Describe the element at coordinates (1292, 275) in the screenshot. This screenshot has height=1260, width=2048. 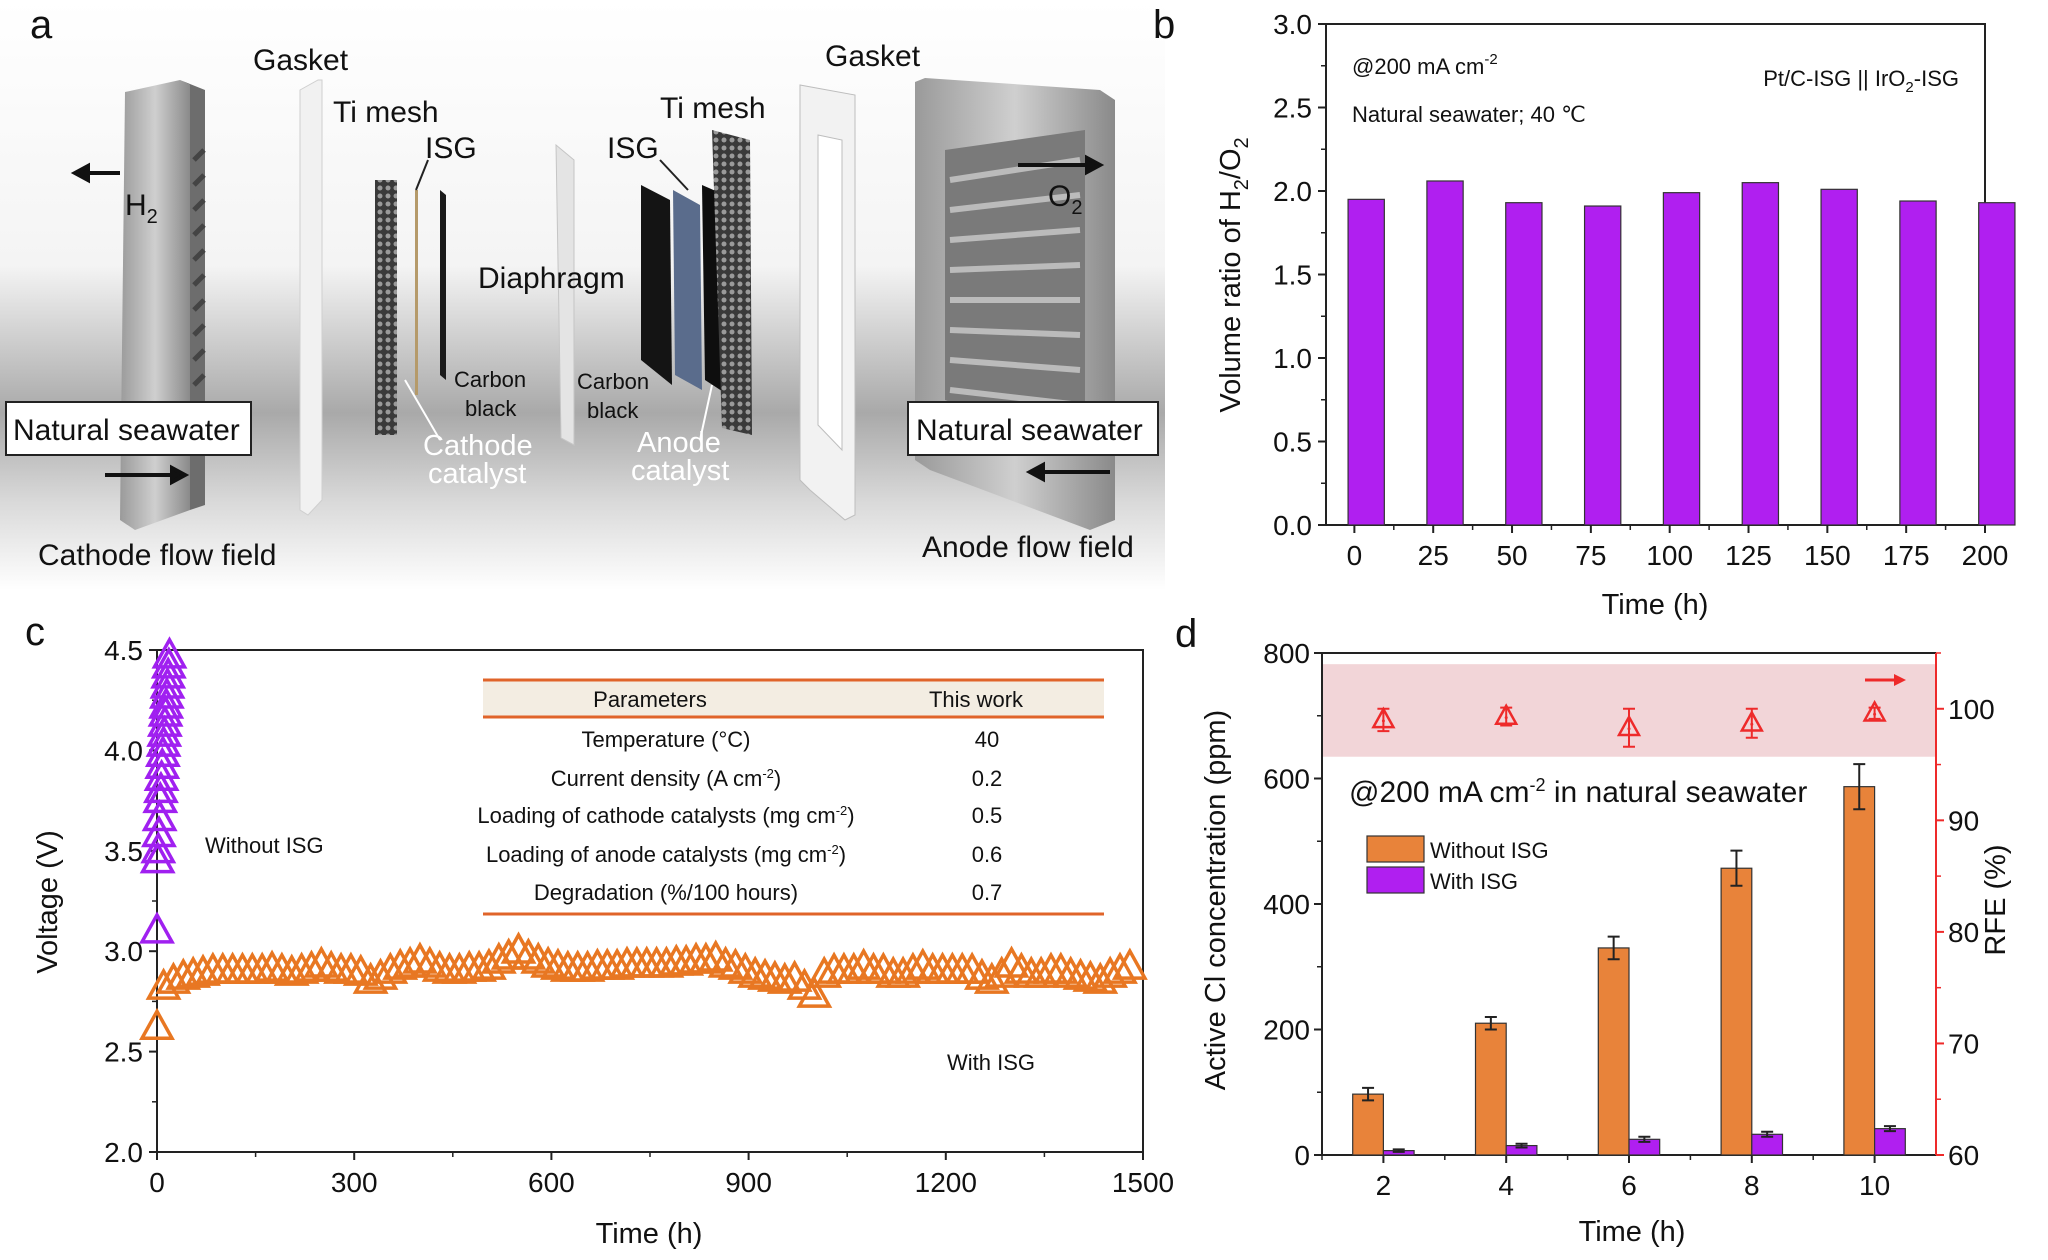
I see `y-tick-label: 1.5` at that location.